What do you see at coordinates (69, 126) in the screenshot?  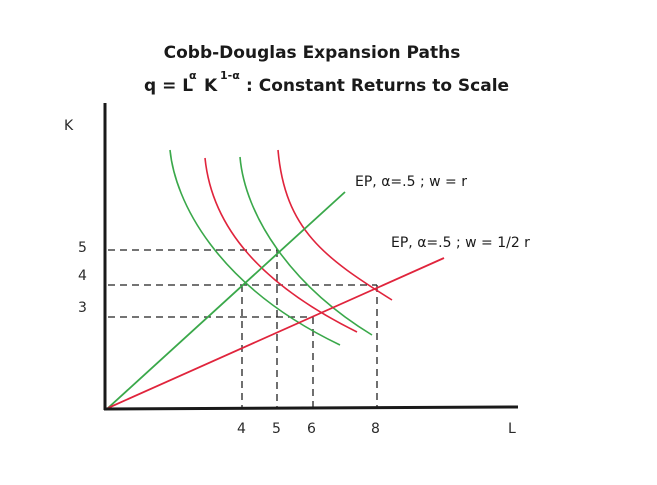 I see `y-axis-label: K` at bounding box center [69, 126].